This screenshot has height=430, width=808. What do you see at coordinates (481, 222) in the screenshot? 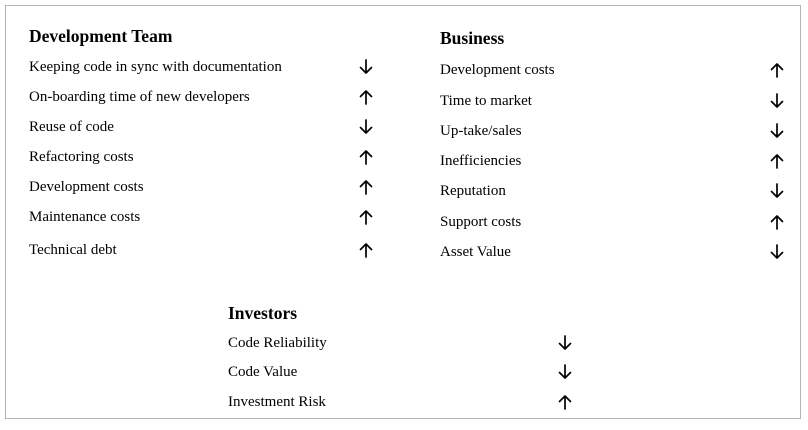
I see `item-label: Support costs` at bounding box center [481, 222].